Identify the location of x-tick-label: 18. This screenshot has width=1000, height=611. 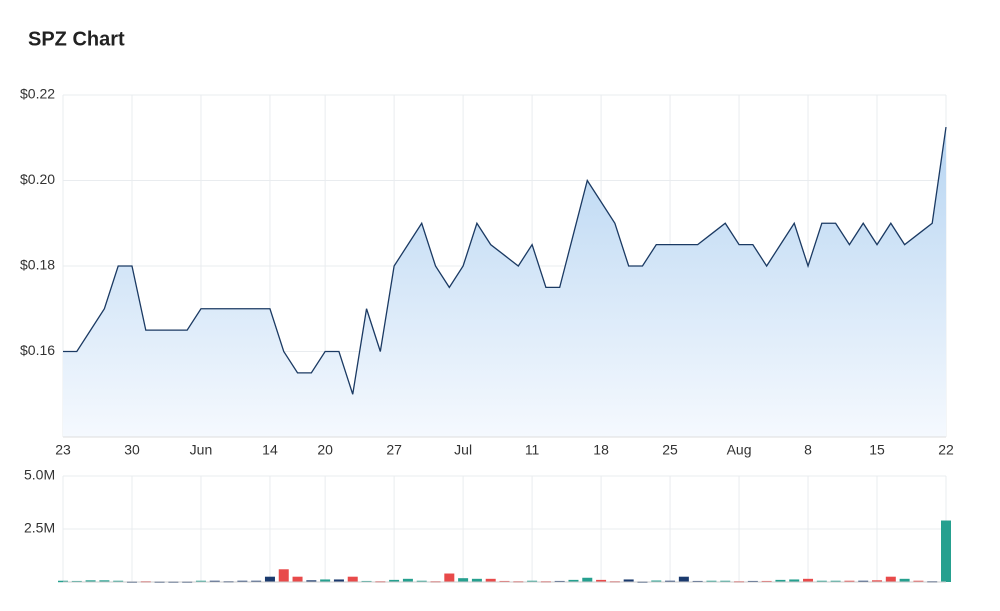
(601, 450).